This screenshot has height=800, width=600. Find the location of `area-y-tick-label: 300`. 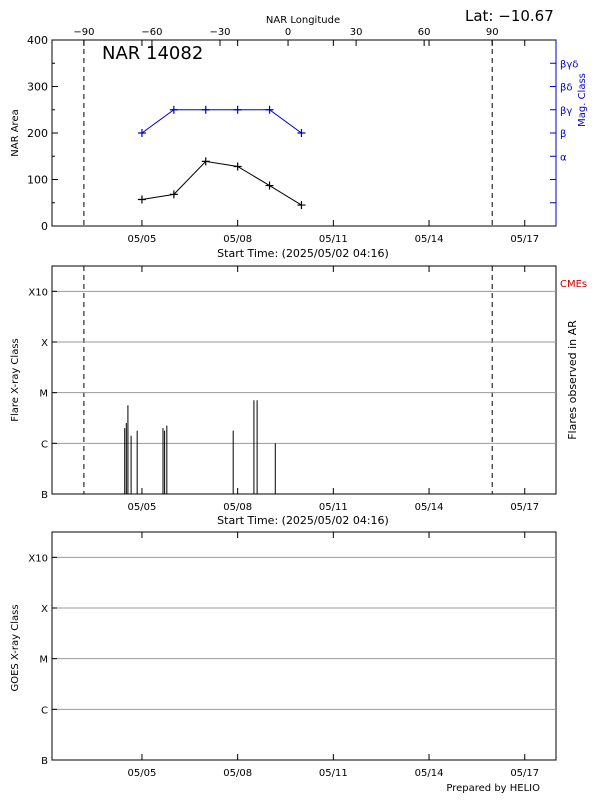

area-y-tick-label: 300 is located at coordinates (37, 87).